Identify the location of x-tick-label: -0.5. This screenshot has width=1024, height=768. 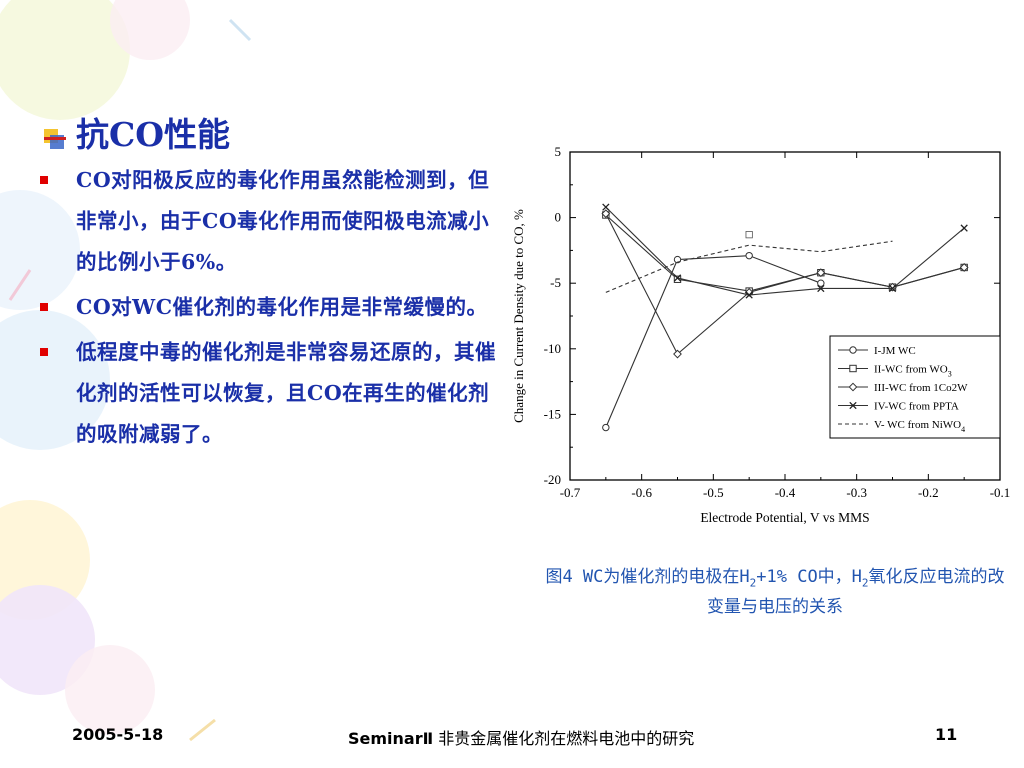
(713, 492).